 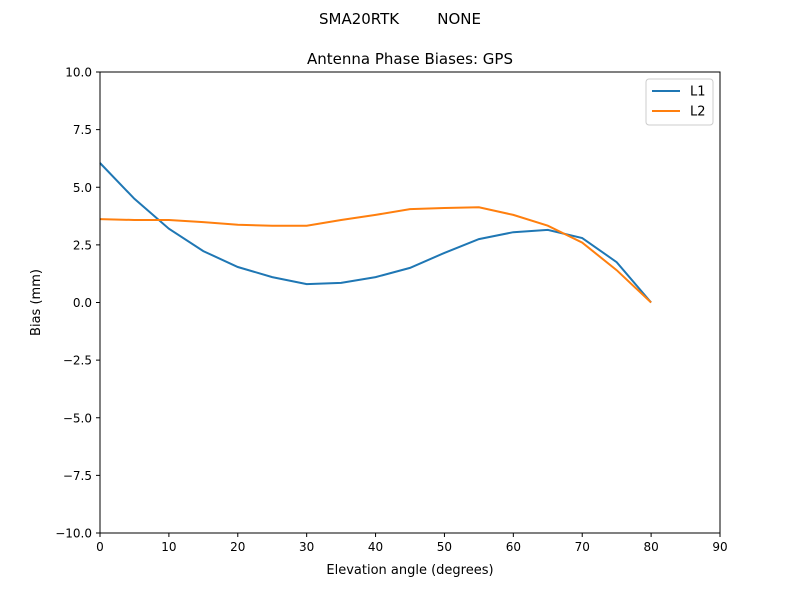 What do you see at coordinates (36, 302) in the screenshot?
I see `y-axis-label: Bias (mm)` at bounding box center [36, 302].